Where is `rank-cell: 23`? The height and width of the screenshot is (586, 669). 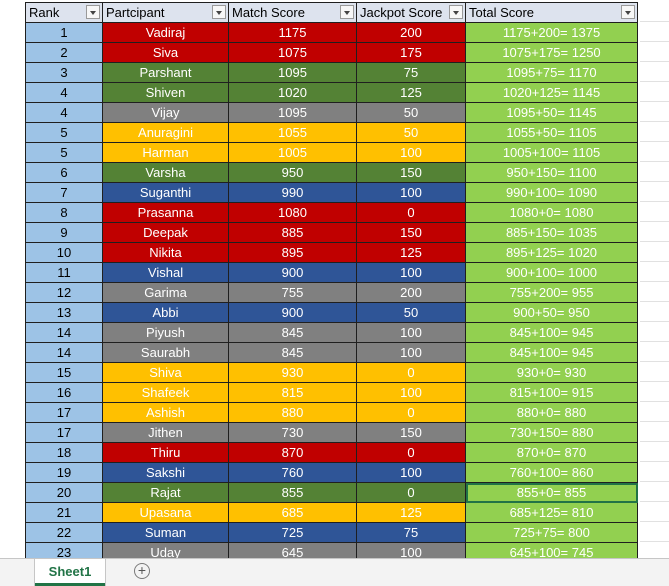
rank-cell: 23 is located at coordinates (64, 552).